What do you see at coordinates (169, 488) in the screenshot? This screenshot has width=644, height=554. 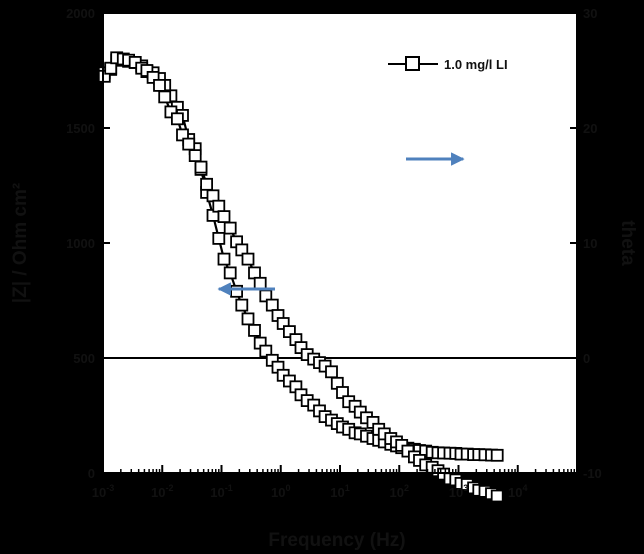 I see `x-tick-exponent: -2` at bounding box center [169, 488].